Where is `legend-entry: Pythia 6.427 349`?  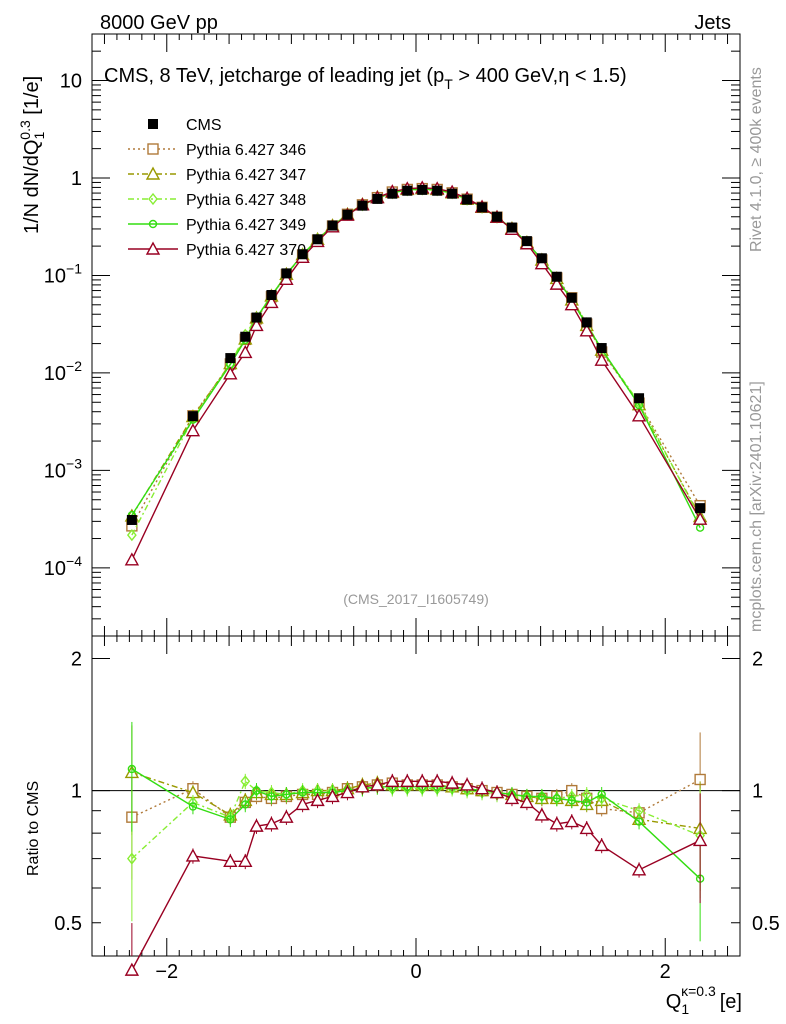 legend-entry: Pythia 6.427 349 is located at coordinates (217, 225).